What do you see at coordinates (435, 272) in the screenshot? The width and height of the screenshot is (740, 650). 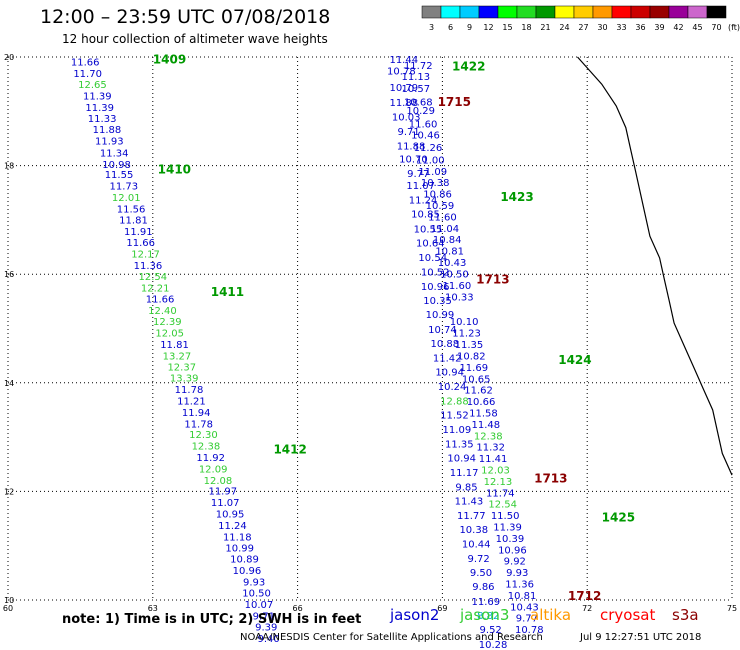 I see `swh-value: 10.52` at bounding box center [435, 272].